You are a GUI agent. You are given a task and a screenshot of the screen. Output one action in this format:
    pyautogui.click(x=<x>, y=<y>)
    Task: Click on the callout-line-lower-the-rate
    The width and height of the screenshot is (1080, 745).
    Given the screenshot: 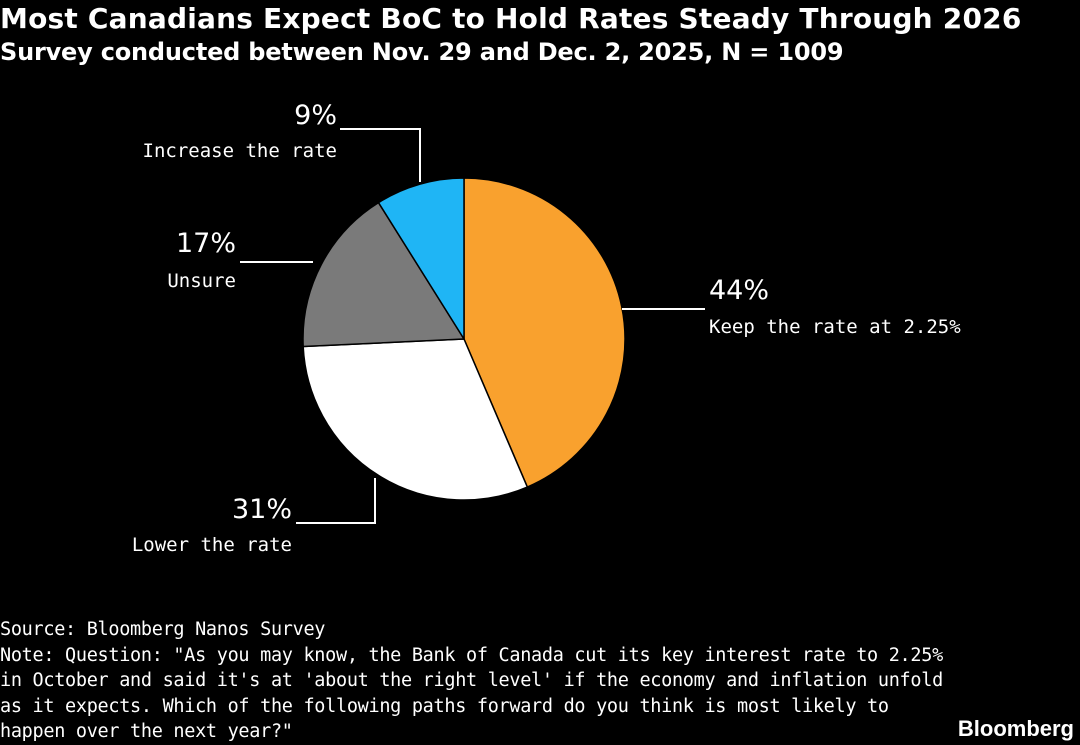 What is the action you would take?
    pyautogui.click(x=336, y=501)
    